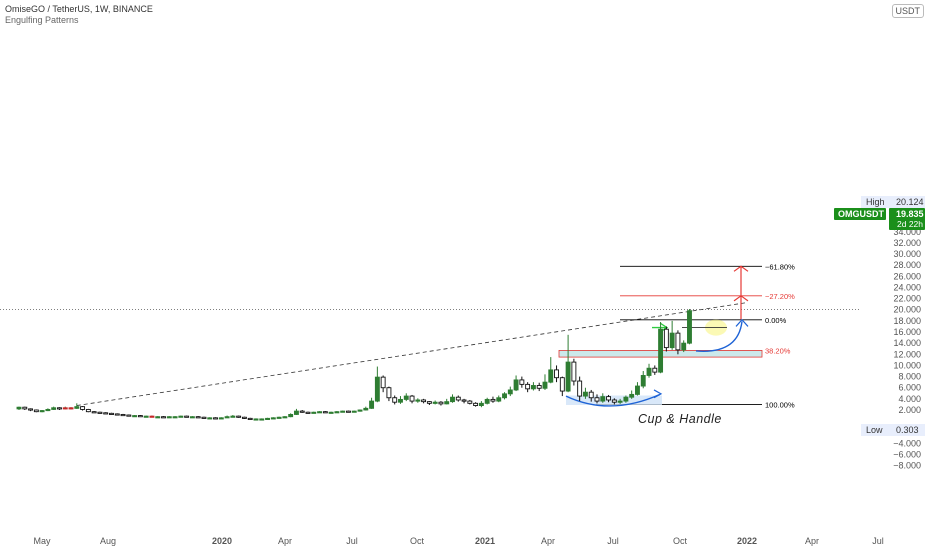 The image size is (932, 550). Describe the element at coordinates (909, 410) in the screenshot. I see `y-tick-label: 2.000` at that location.